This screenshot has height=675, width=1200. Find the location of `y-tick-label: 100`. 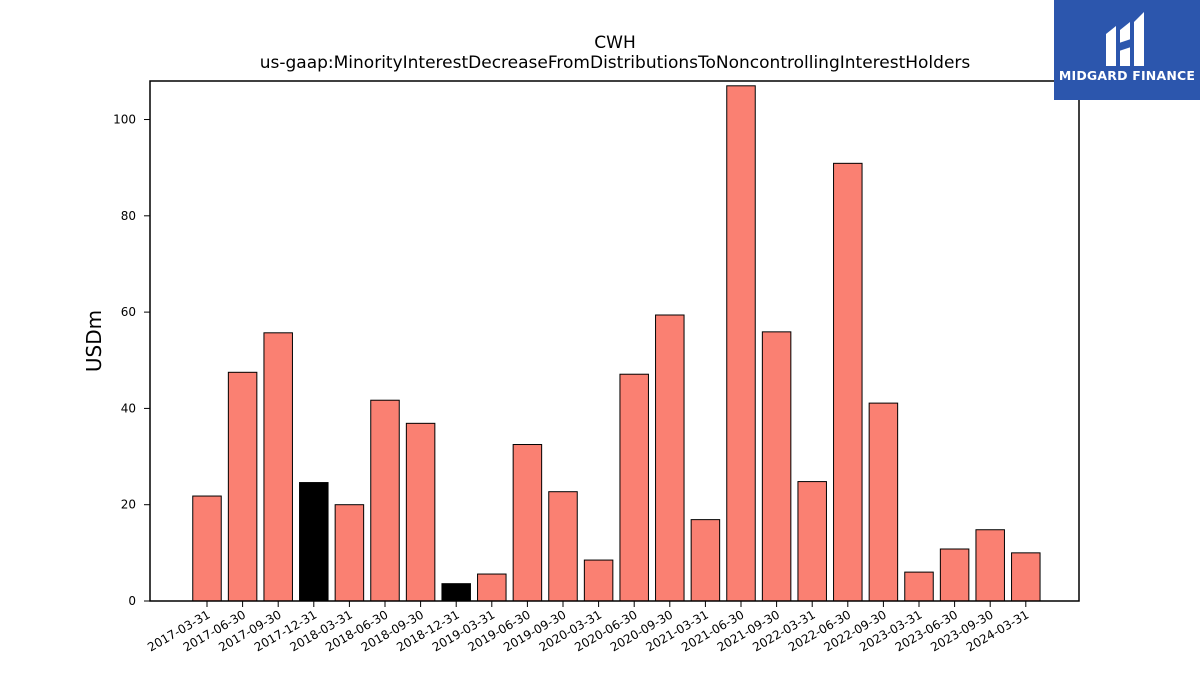

y-tick-label: 100 is located at coordinates (124, 120).